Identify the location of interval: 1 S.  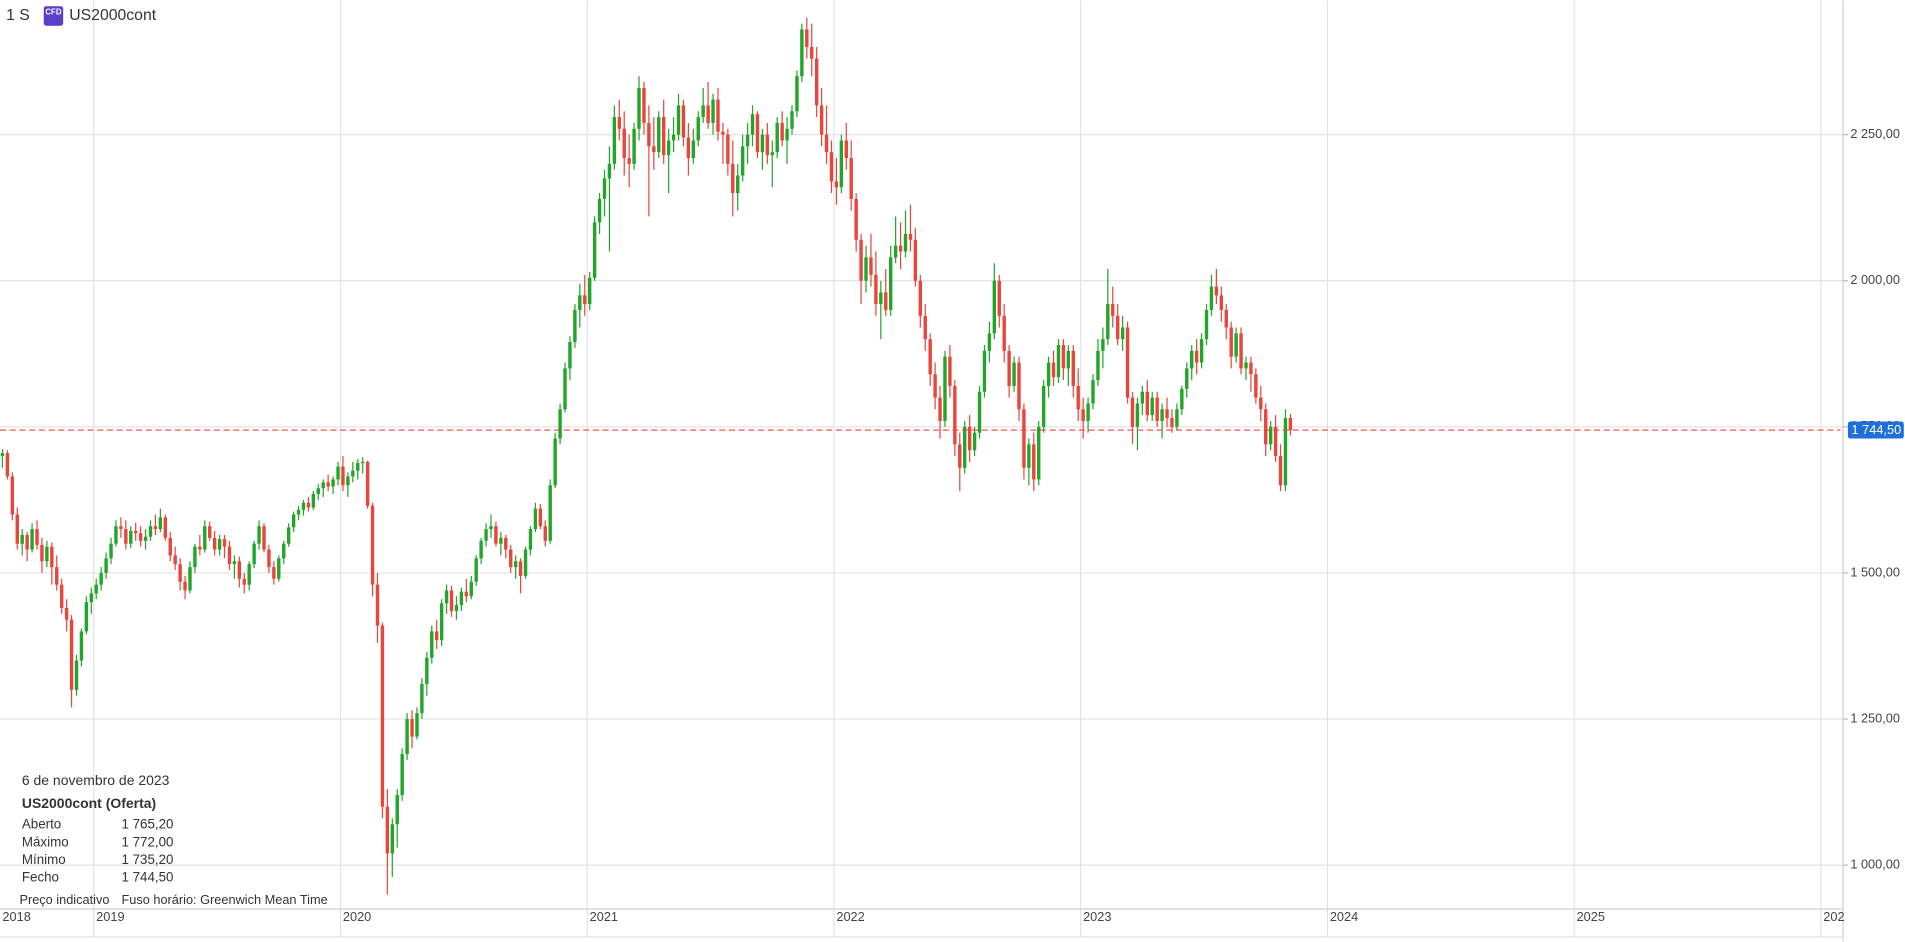
(18, 15).